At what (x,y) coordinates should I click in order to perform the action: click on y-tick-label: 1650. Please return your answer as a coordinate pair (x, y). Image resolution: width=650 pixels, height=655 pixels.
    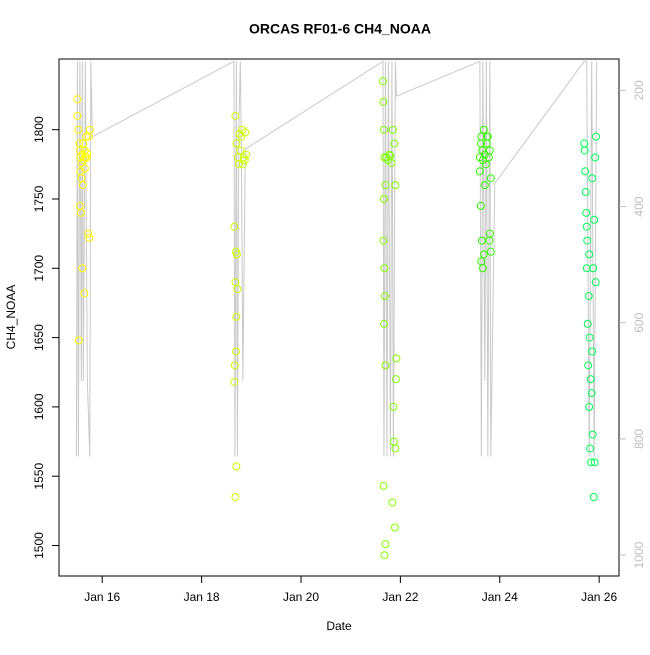
    Looking at the image, I should click on (39, 337).